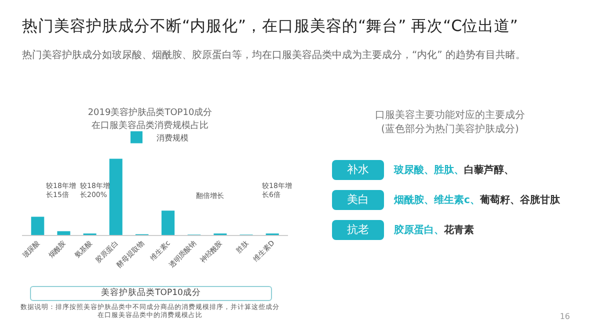  Describe the element at coordinates (450, 115) in the screenshot. I see `text: 口服美容主要功能对应的主要成分` at that location.